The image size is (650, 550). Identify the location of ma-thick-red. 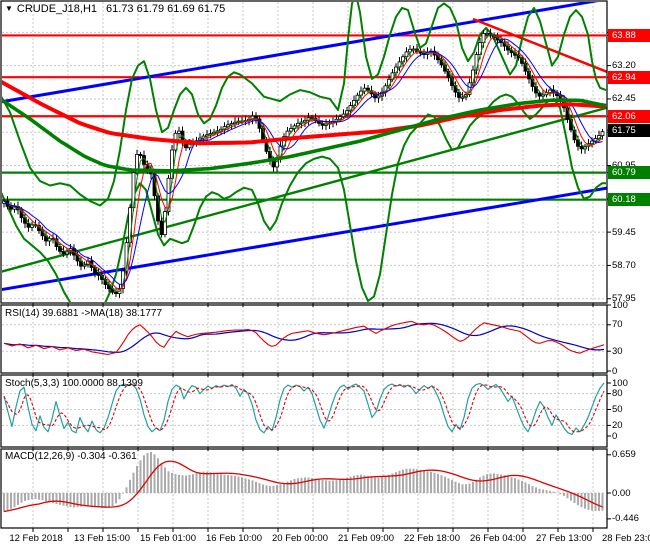
(304, 112).